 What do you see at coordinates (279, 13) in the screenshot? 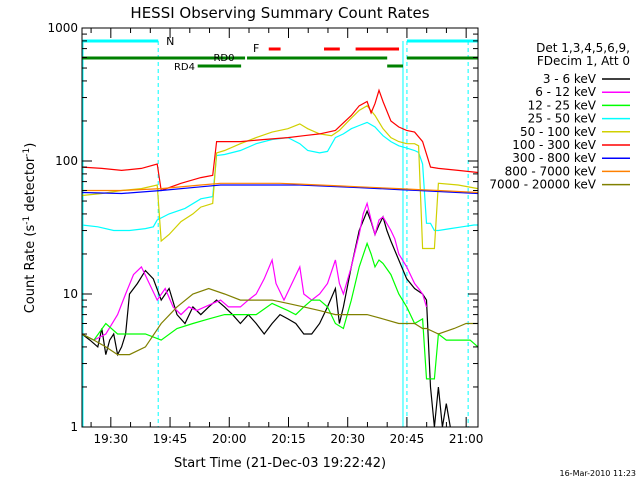
I see `chart-title: HESSI Observing Summary Count Rates` at bounding box center [279, 13].